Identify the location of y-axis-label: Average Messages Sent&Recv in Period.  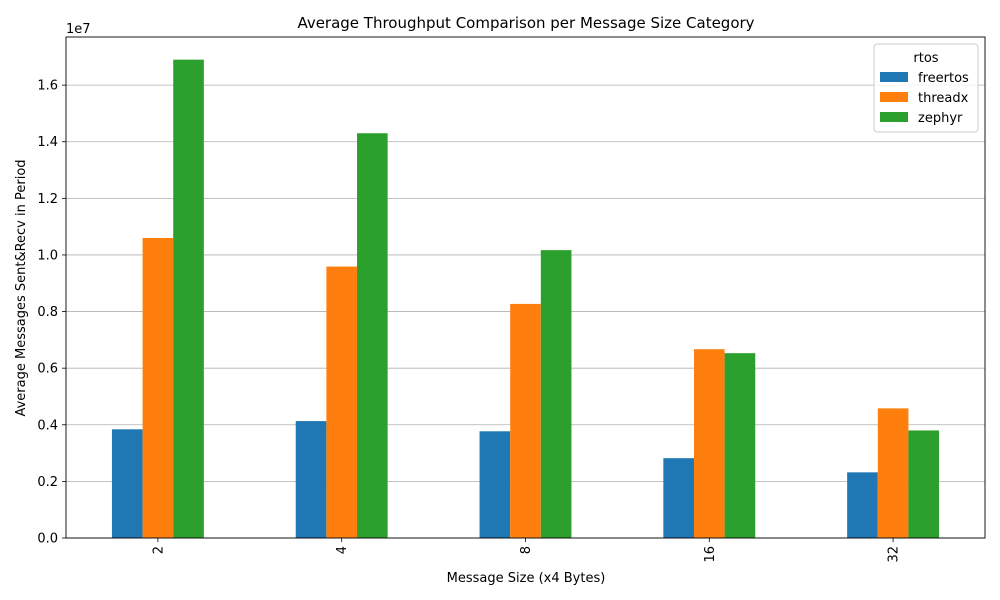
(21, 287).